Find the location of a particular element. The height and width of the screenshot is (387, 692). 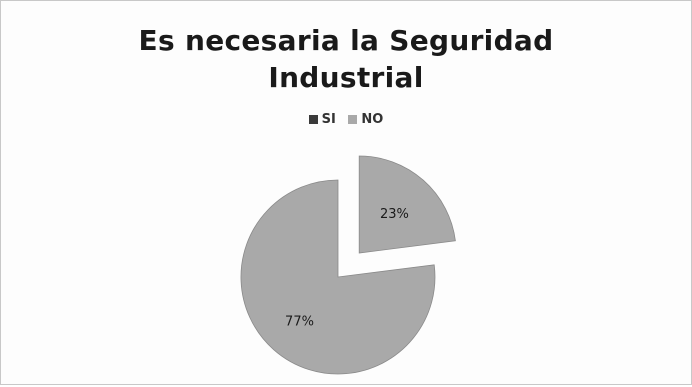

pie-slice-no is located at coordinates (338, 277).